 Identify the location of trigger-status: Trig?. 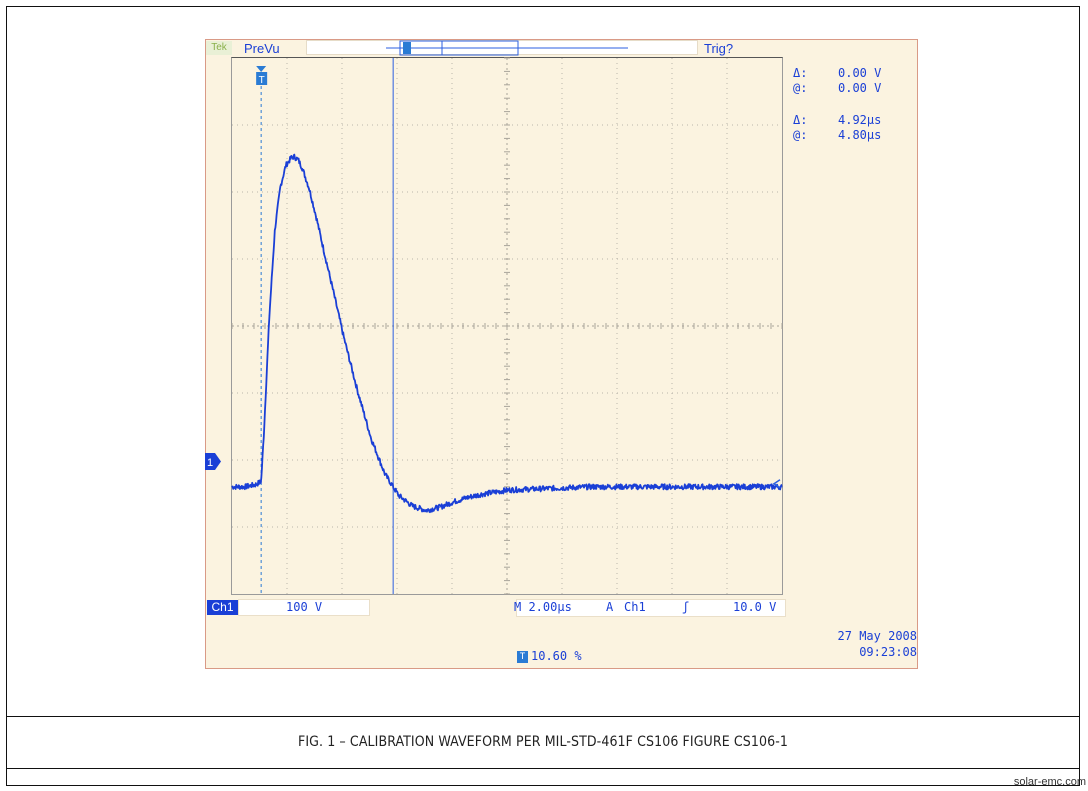
(719, 48).